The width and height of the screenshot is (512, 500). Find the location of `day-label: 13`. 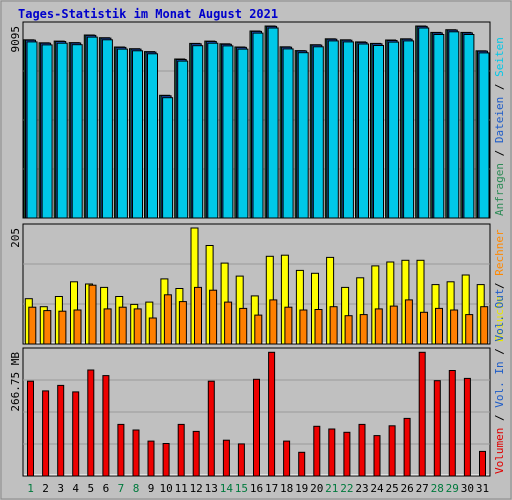

day-label: 13 is located at coordinates (211, 488).